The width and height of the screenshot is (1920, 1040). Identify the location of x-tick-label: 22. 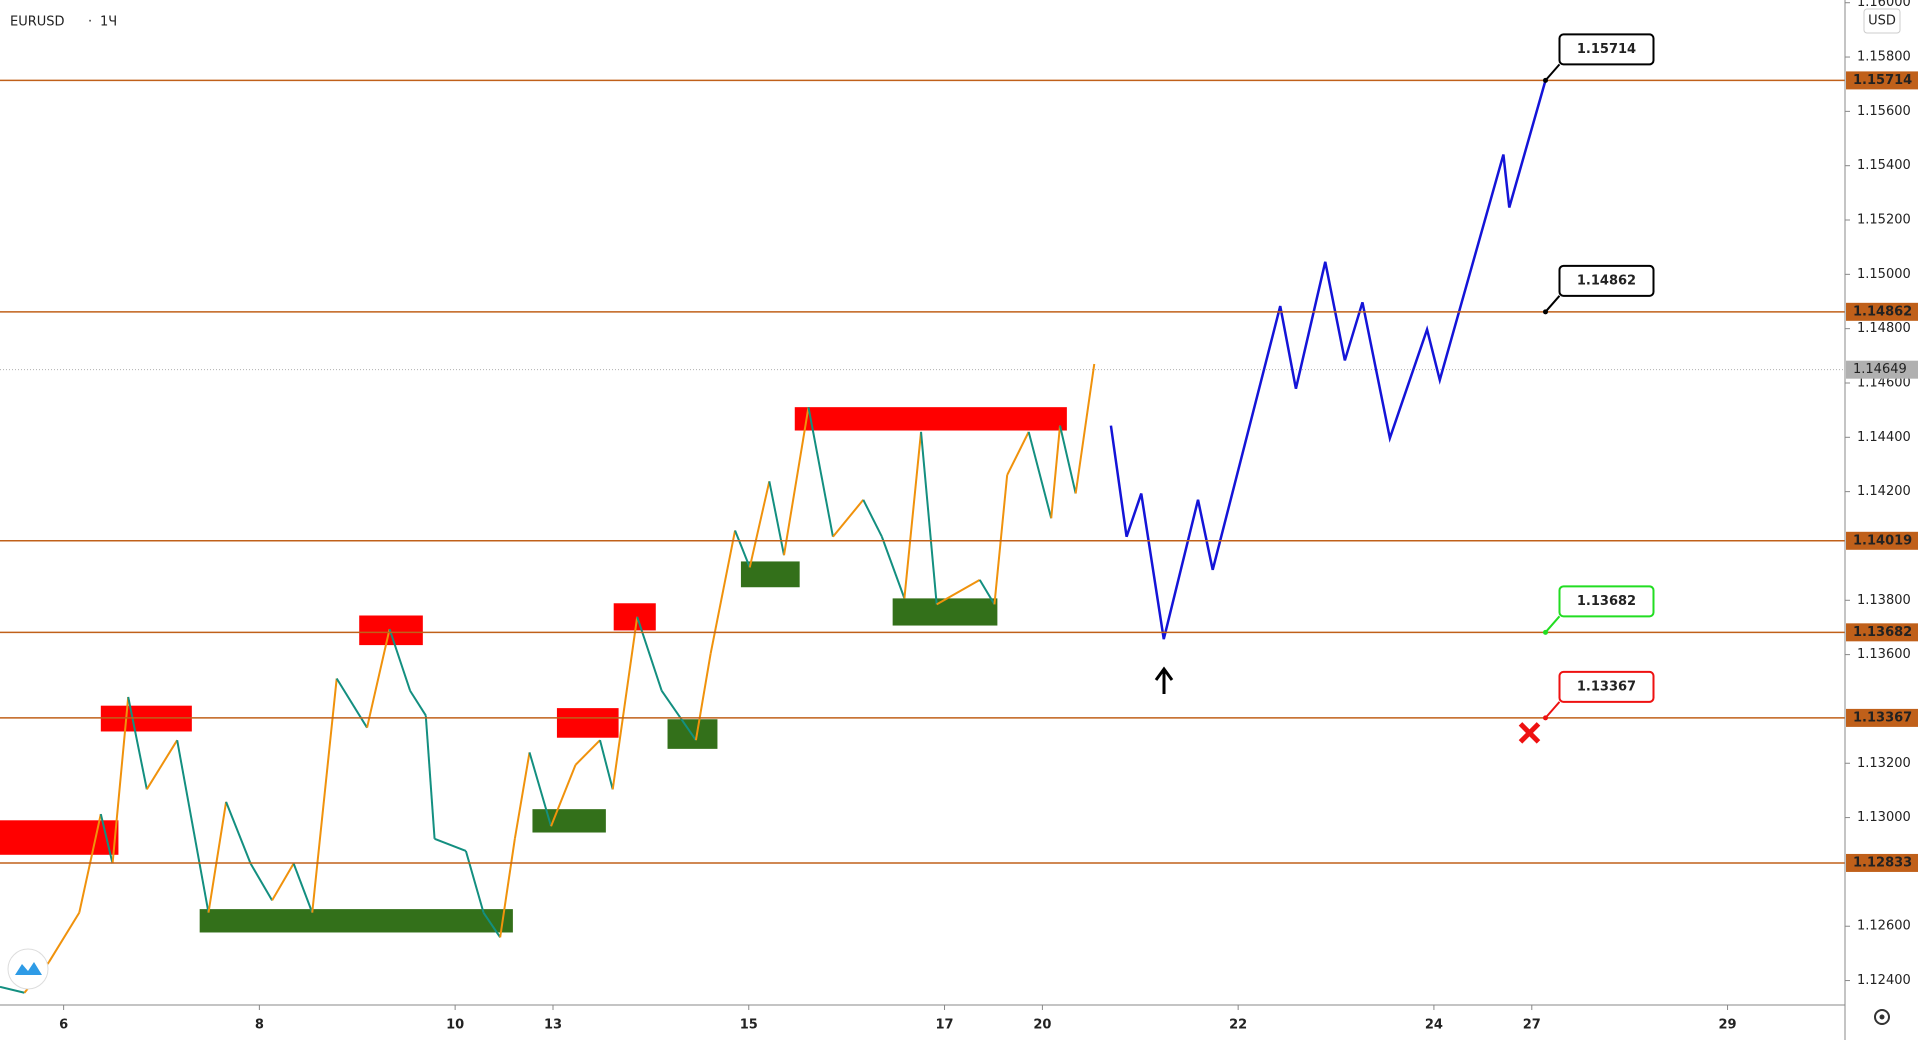
(1238, 1025).